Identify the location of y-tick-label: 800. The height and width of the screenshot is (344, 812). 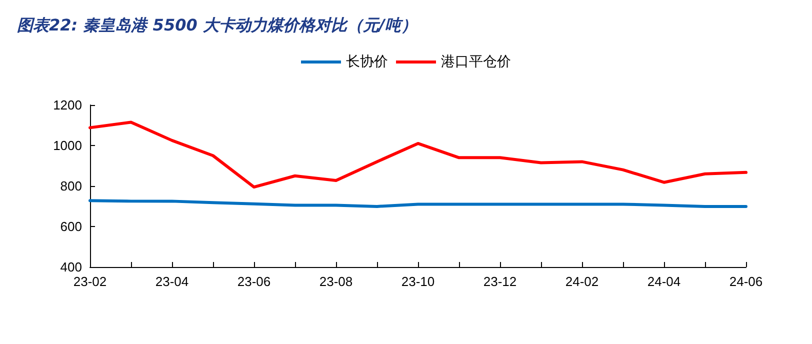
(71, 186).